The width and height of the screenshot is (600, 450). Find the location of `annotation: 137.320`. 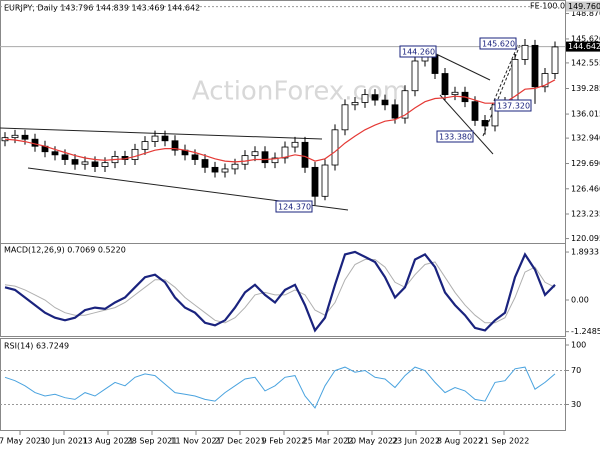

annotation: 137.320 is located at coordinates (513, 106).